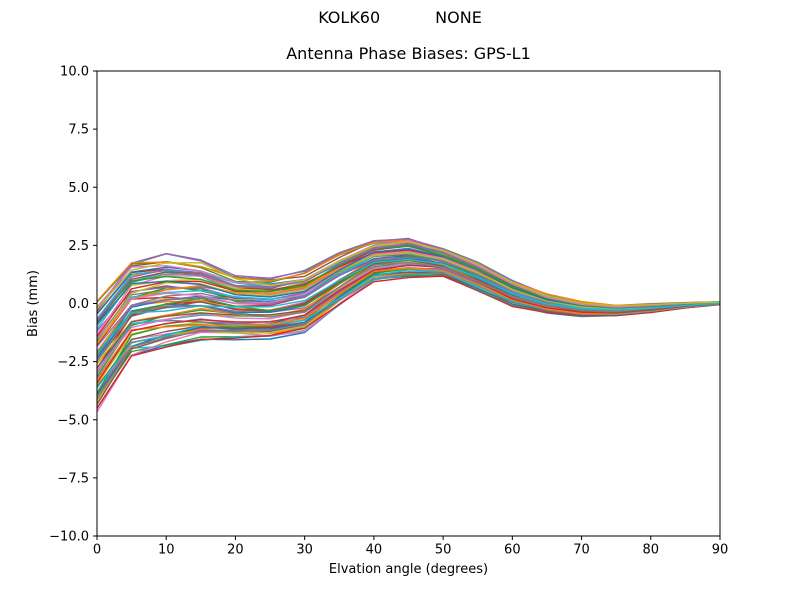  What do you see at coordinates (74, 72) in the screenshot?
I see `y-tick-label: 10.0` at bounding box center [74, 72].